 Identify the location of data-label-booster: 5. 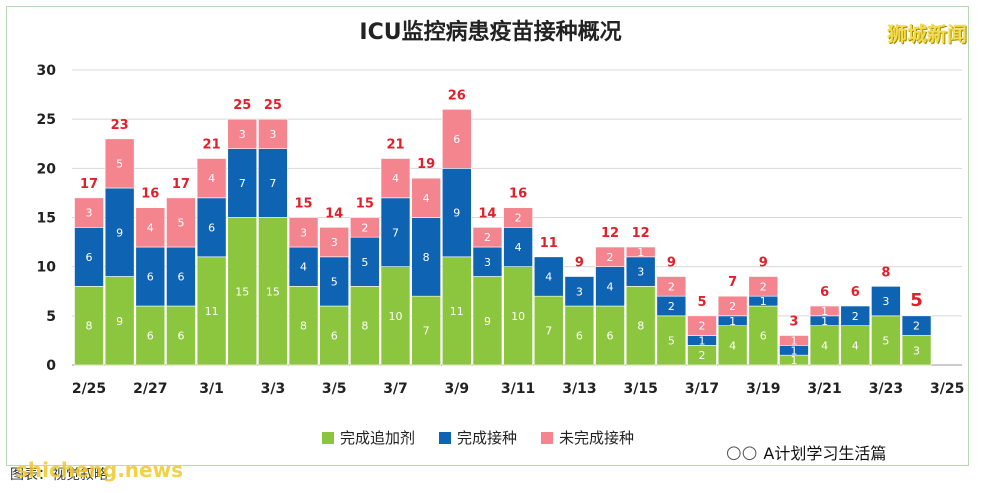
(885, 340).